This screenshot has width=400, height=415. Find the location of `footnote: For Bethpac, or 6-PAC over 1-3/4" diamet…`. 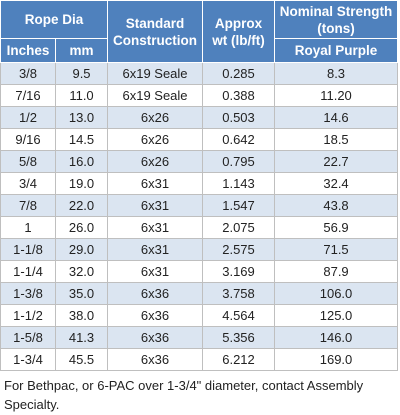

footnote: For Bethpac, or 6-PAC over 1-3/4" diamet… is located at coordinates (184, 395).